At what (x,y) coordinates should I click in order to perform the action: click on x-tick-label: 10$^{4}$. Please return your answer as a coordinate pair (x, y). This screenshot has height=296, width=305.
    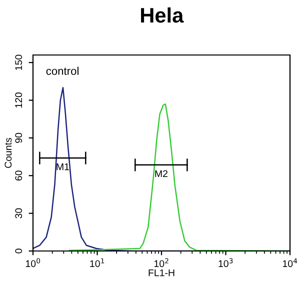
    Looking at the image, I should click on (290, 263).